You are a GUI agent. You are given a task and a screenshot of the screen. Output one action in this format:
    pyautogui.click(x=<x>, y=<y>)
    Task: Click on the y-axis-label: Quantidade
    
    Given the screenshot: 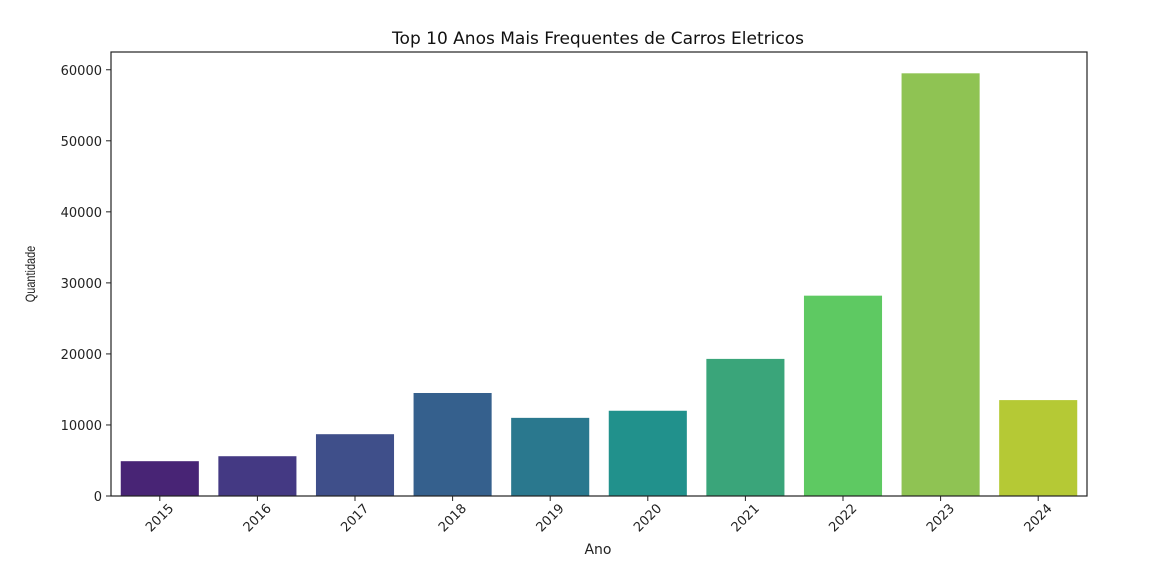 What is the action you would take?
    pyautogui.click(x=31, y=274)
    